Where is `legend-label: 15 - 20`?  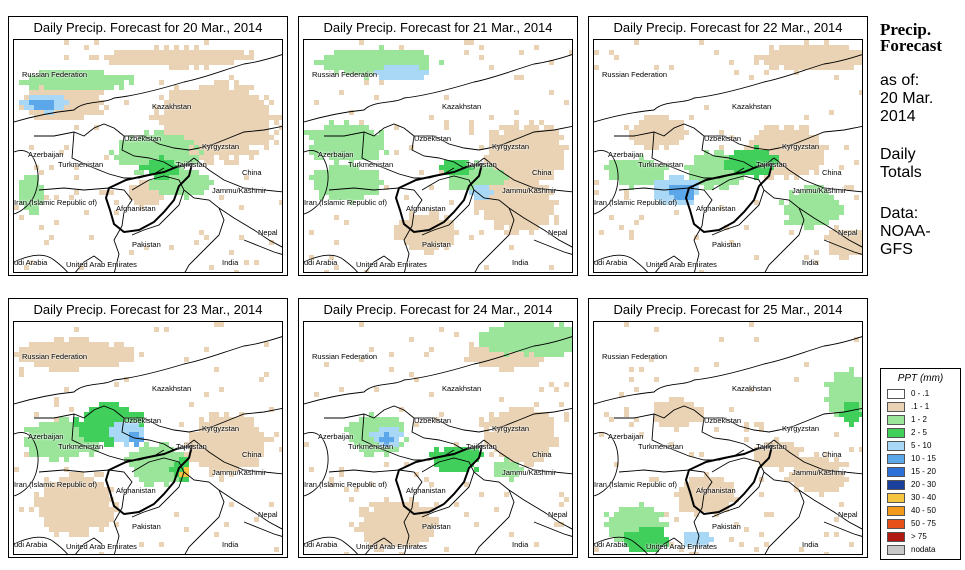 legend-label: 15 - 20 is located at coordinates (923, 471).